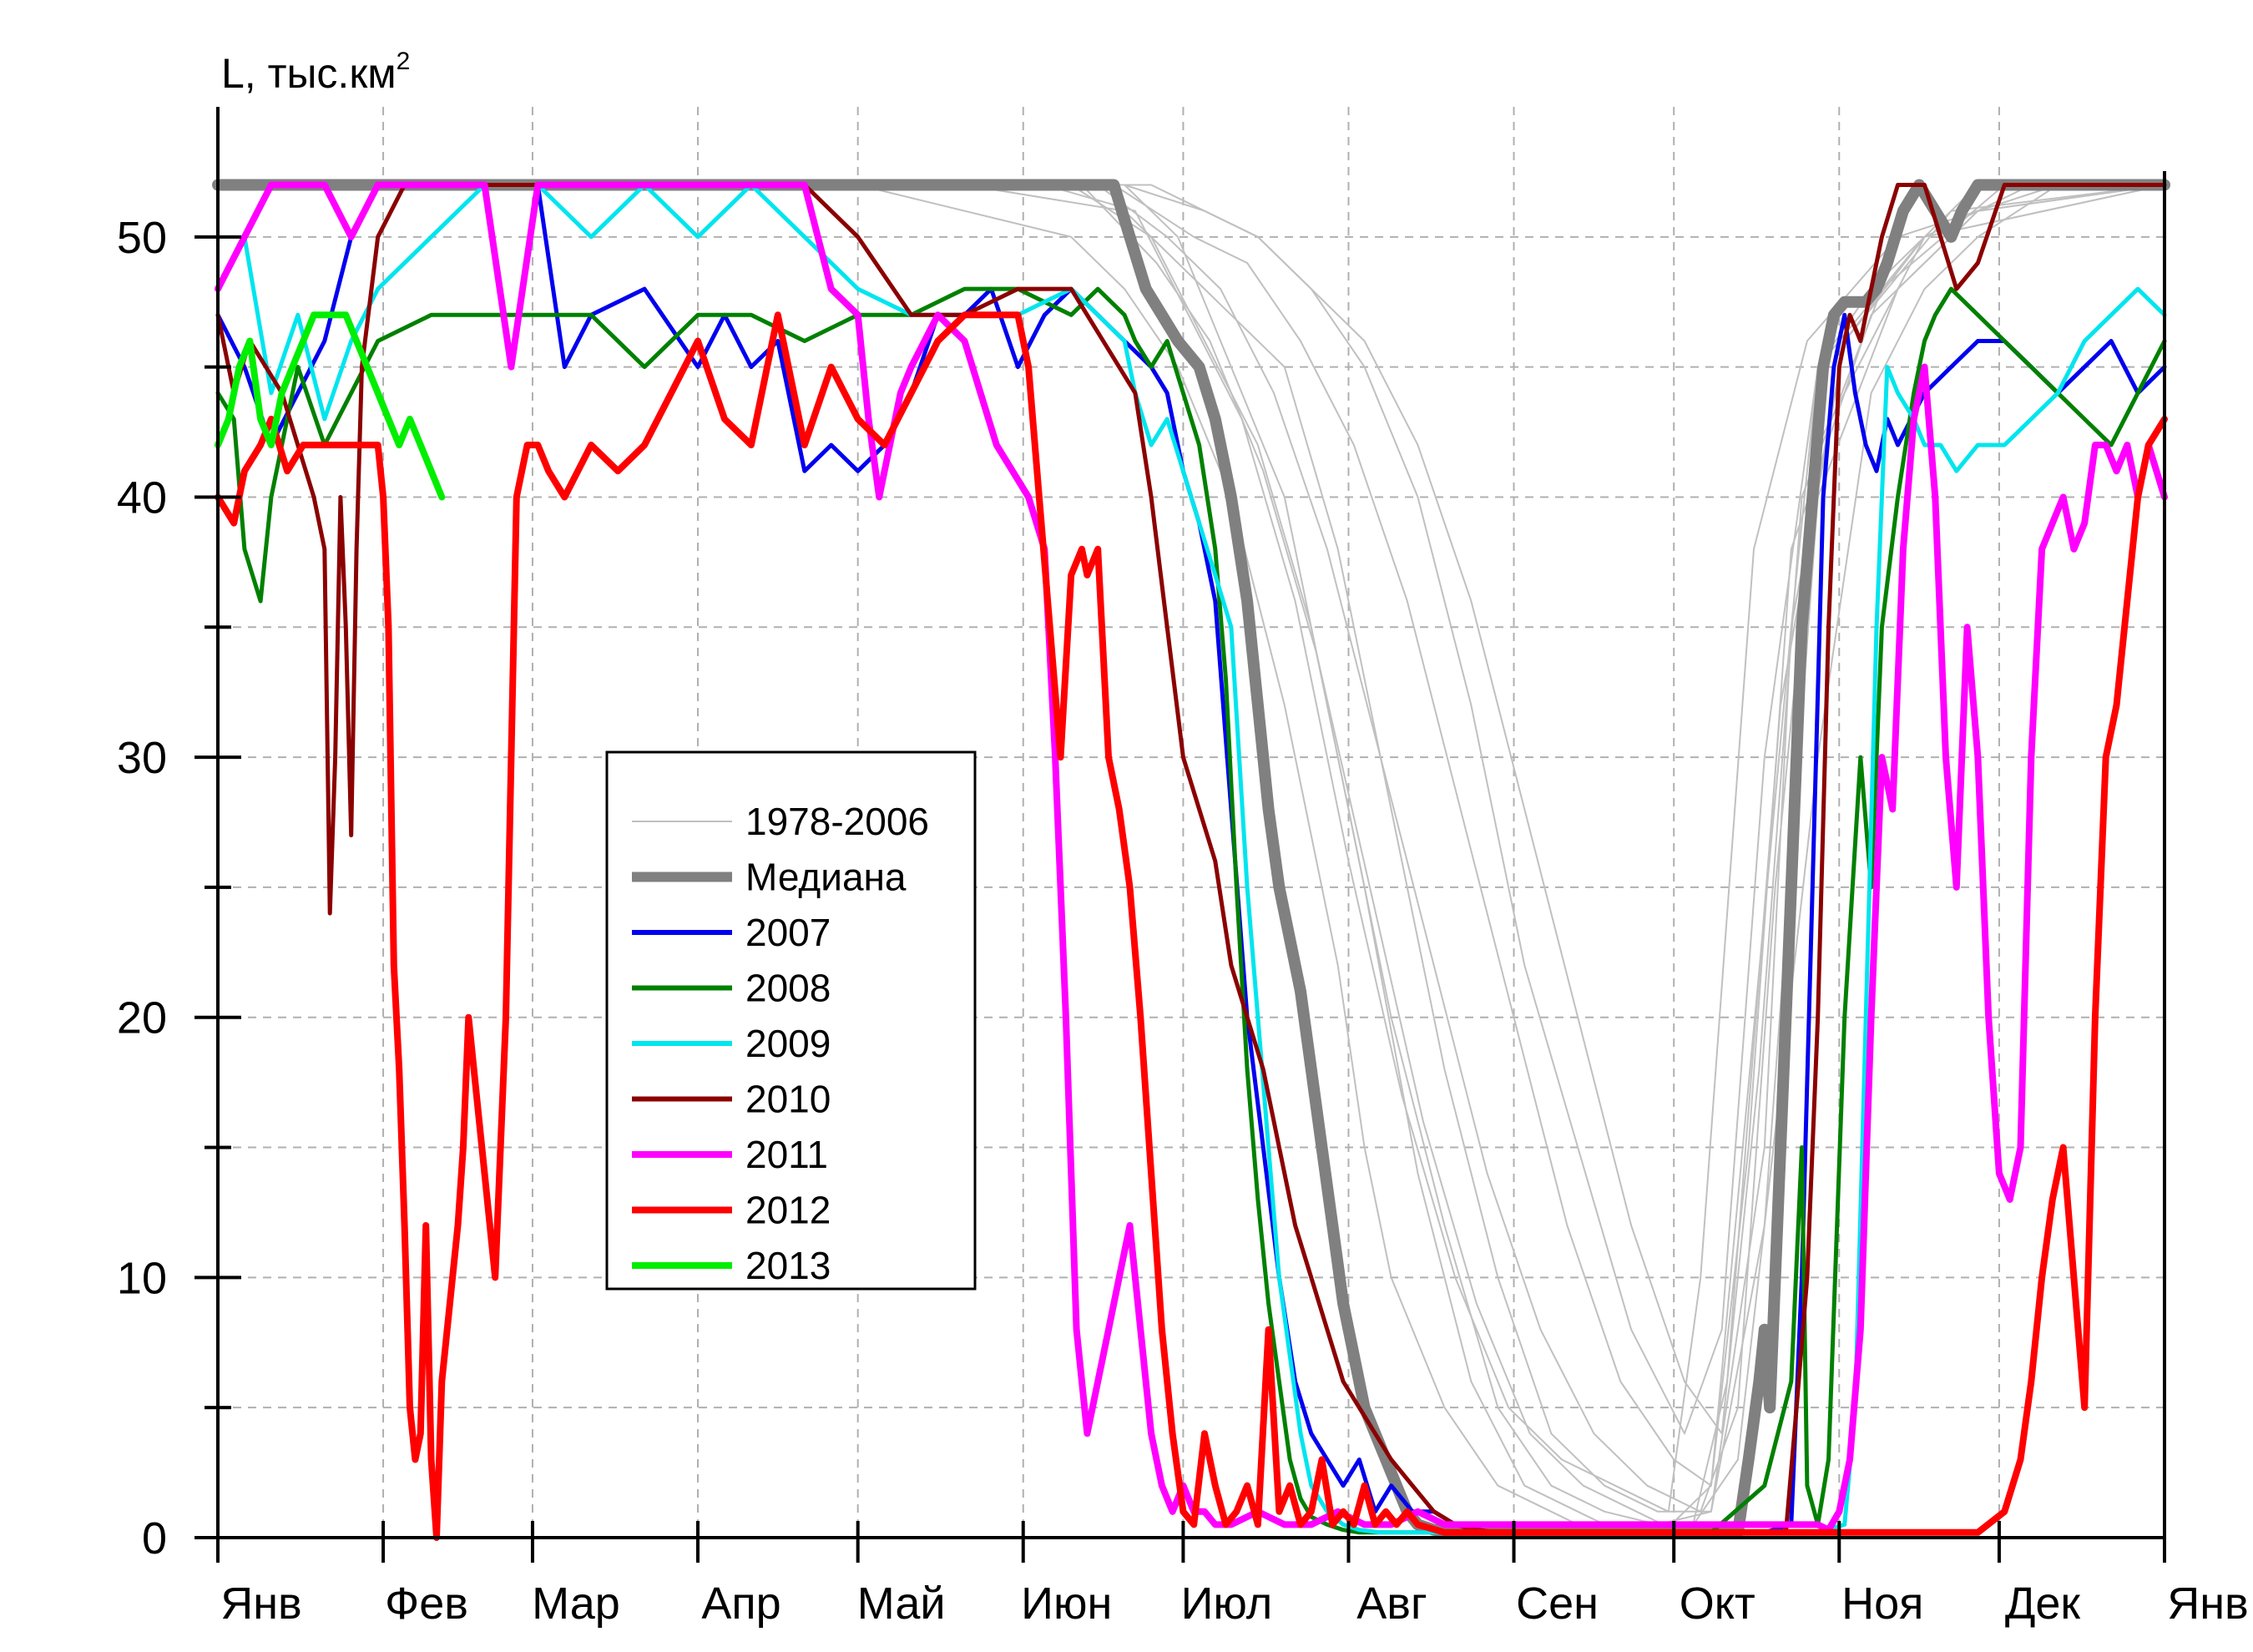  What do you see at coordinates (142, 758) in the screenshot?
I see `y-tick-label: 30` at bounding box center [142, 758].